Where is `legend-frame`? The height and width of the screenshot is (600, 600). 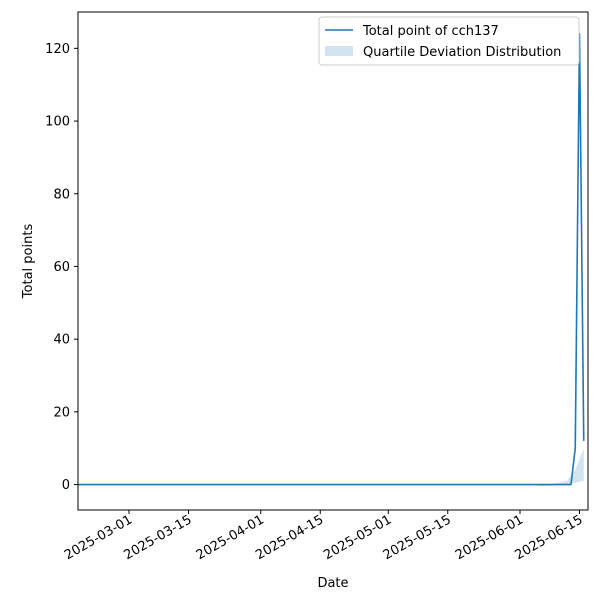
legend-frame is located at coordinates (449, 41).